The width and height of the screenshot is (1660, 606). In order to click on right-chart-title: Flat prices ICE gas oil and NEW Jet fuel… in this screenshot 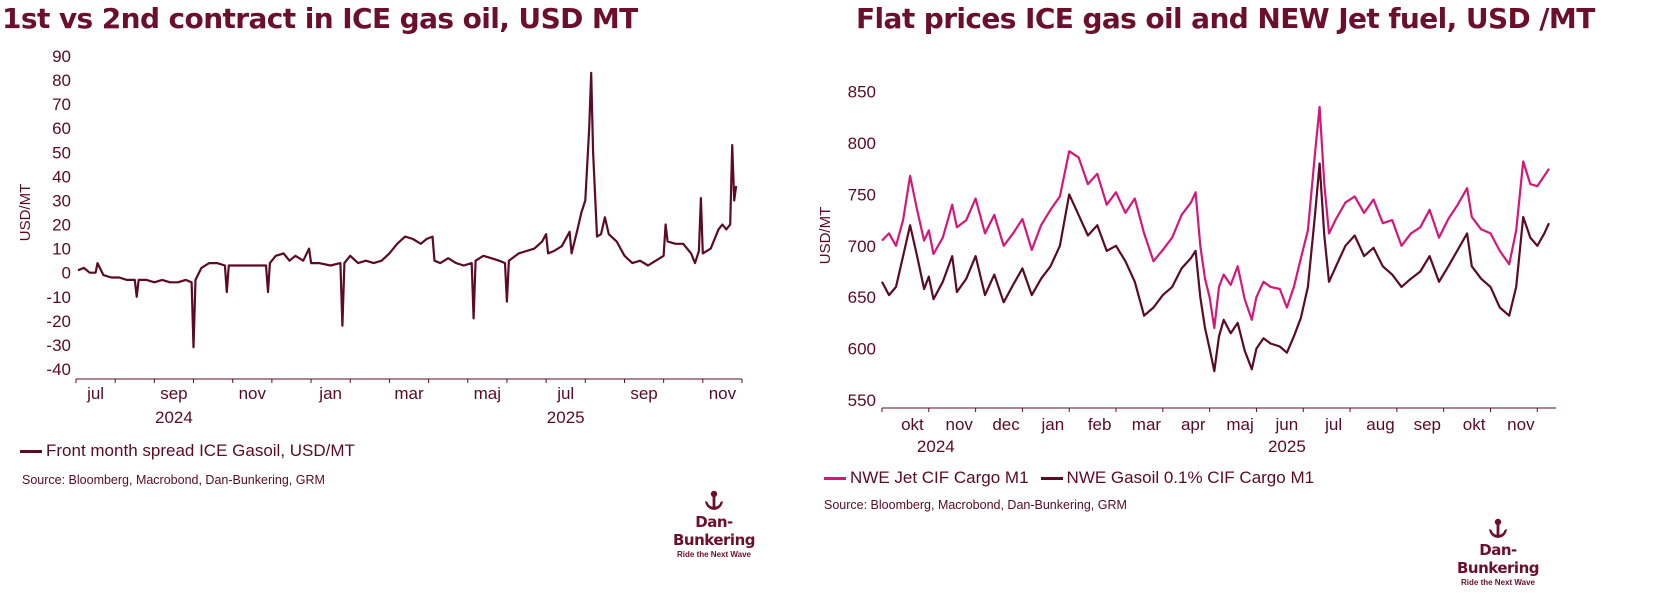, I will do `click(1225, 18)`.